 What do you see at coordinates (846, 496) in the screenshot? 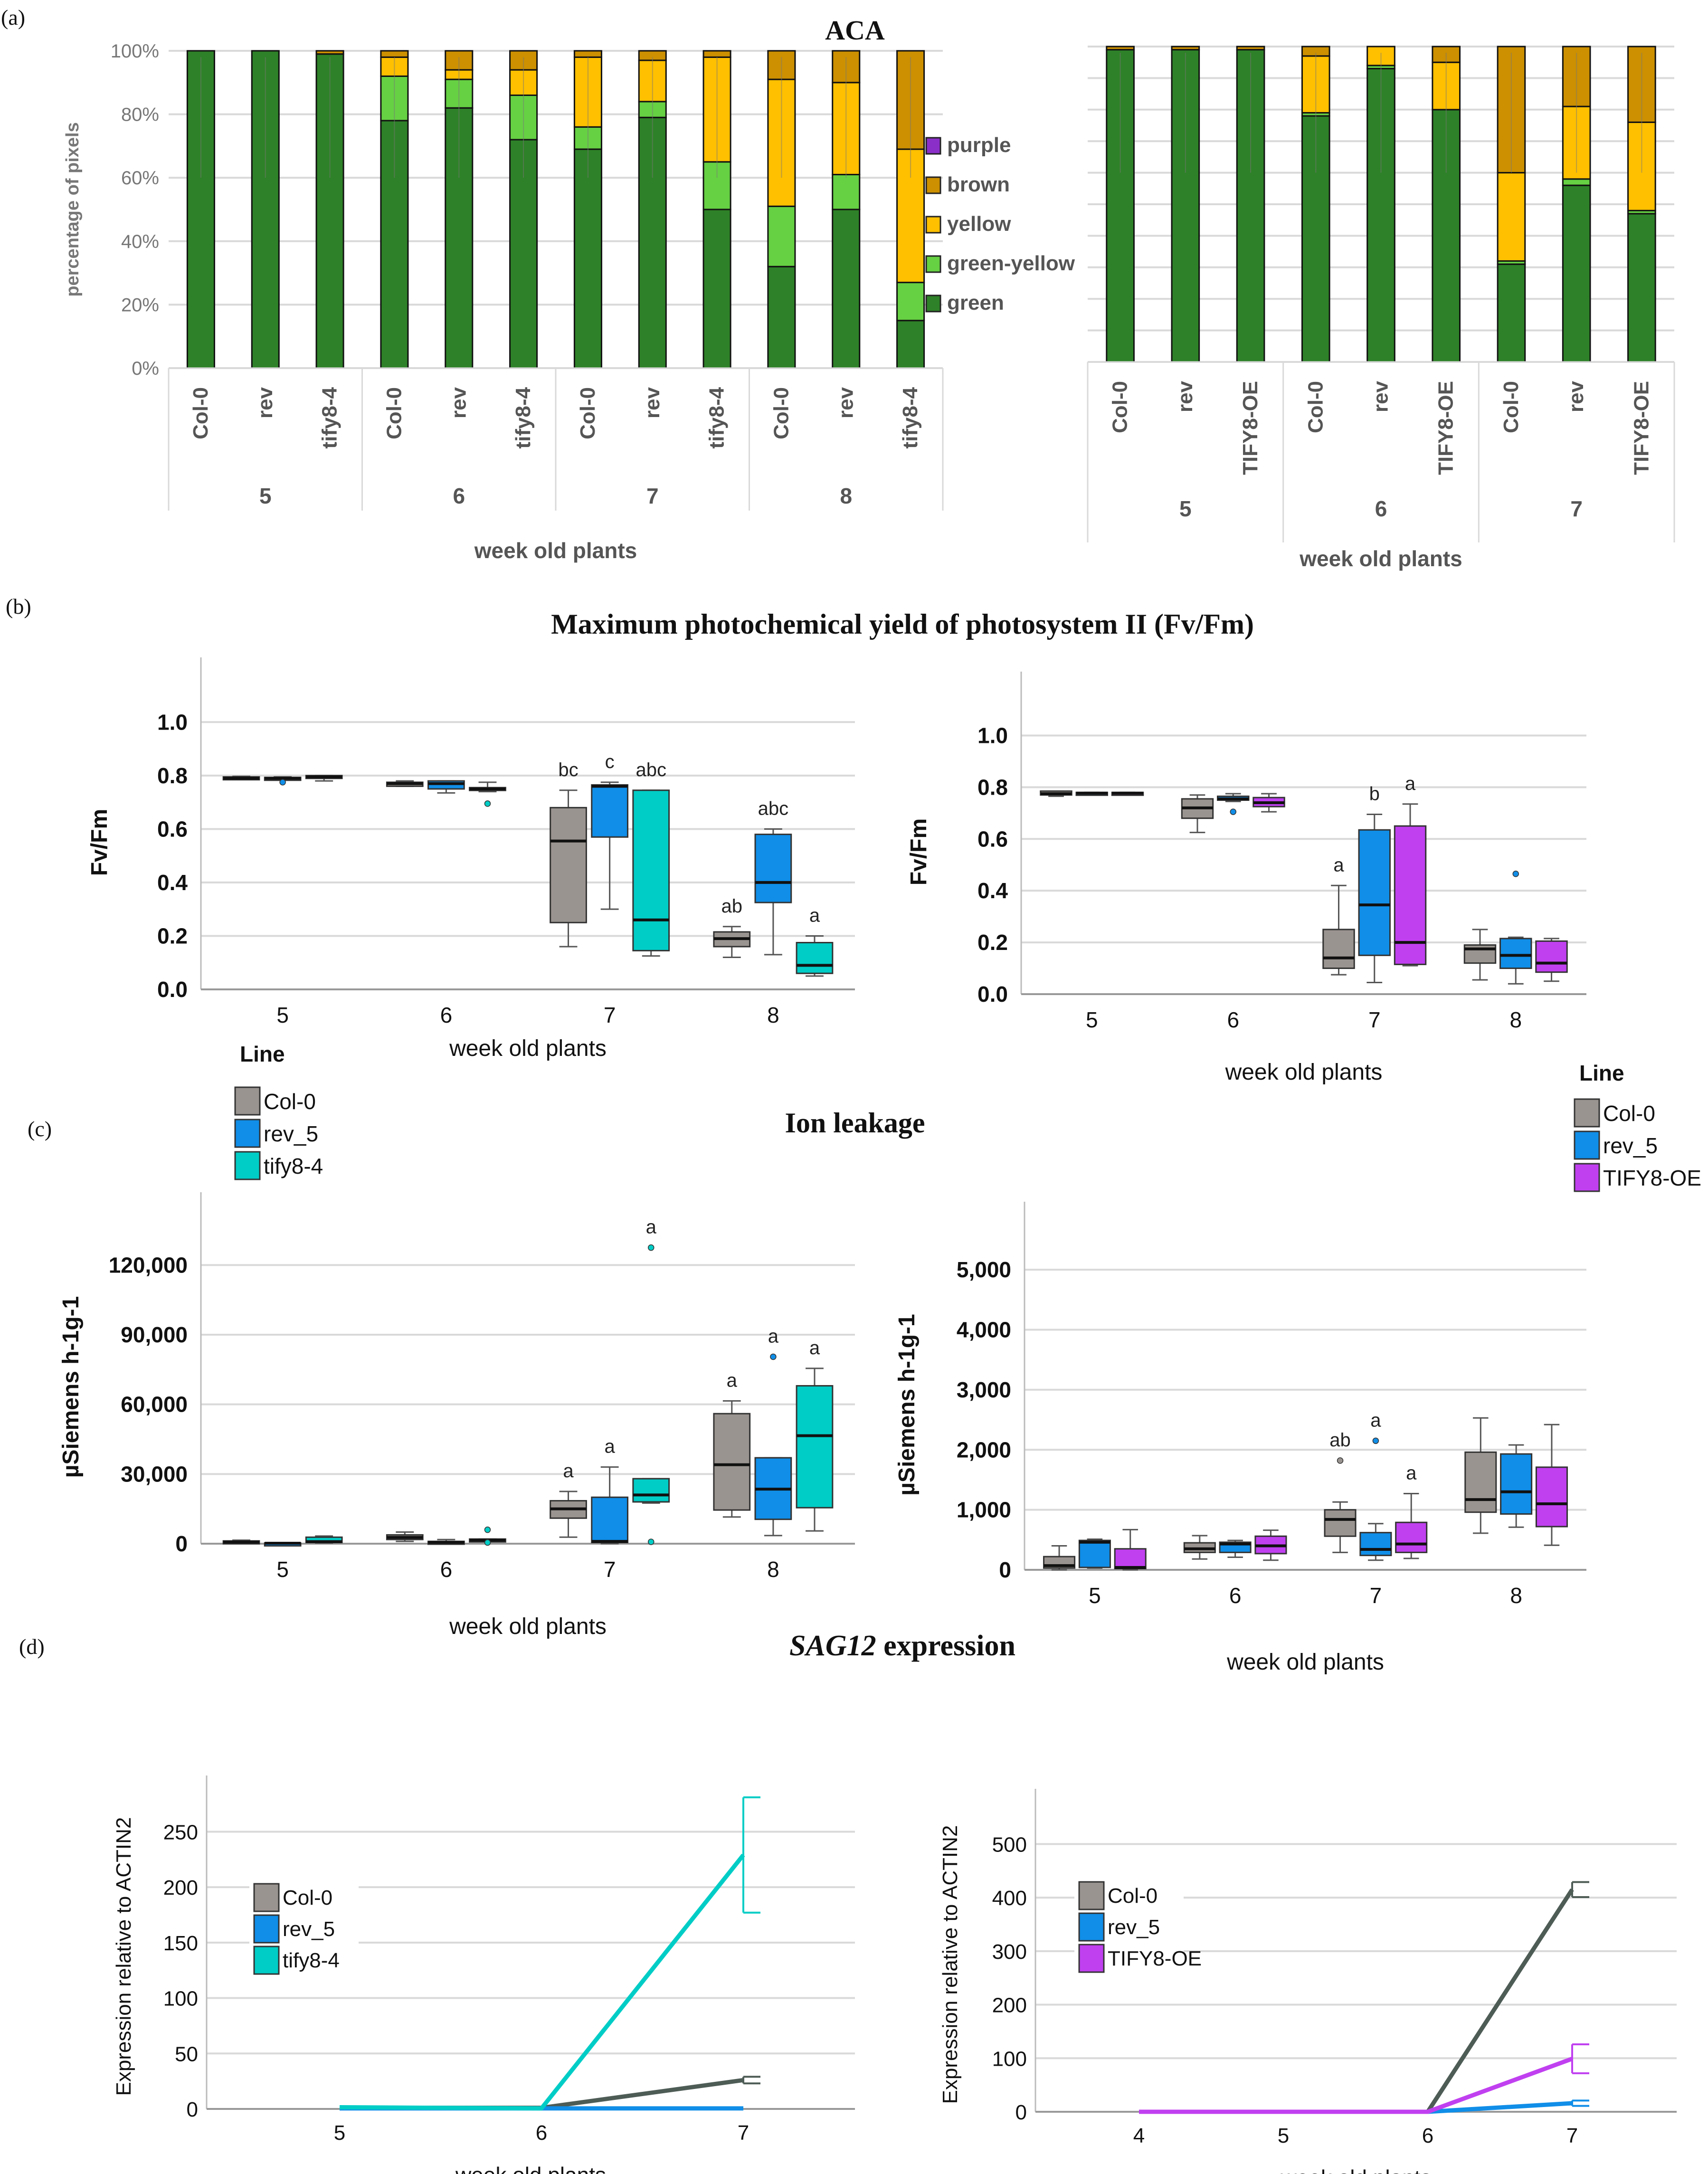
I see `x-group-label: 8` at bounding box center [846, 496].